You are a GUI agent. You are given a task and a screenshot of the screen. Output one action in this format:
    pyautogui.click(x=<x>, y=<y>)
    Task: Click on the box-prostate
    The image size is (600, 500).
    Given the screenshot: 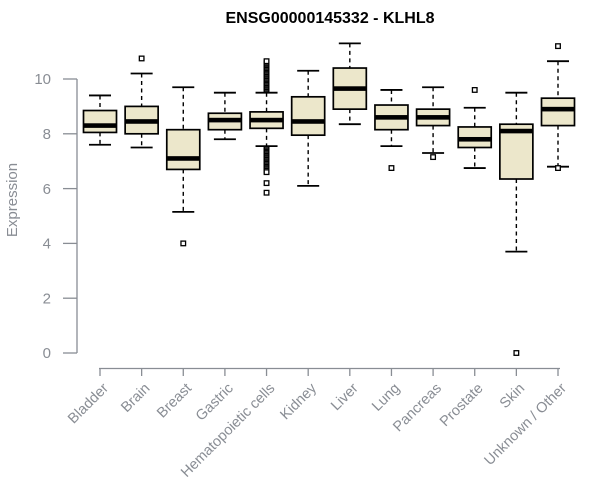 What is the action you would take?
    pyautogui.click(x=475, y=128)
    